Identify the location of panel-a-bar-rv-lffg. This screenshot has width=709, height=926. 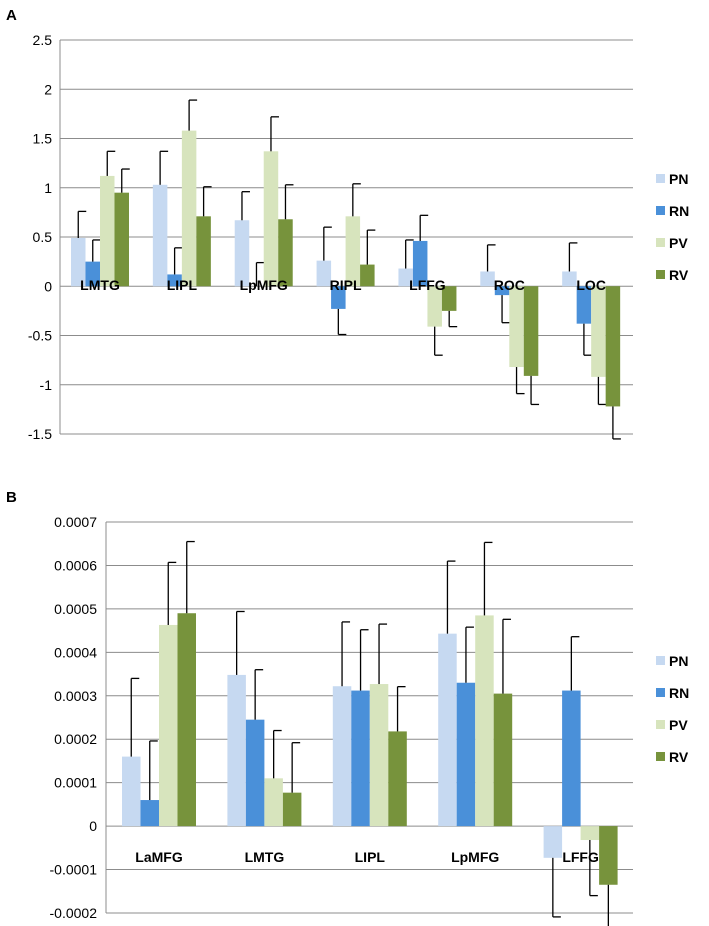
(449, 298).